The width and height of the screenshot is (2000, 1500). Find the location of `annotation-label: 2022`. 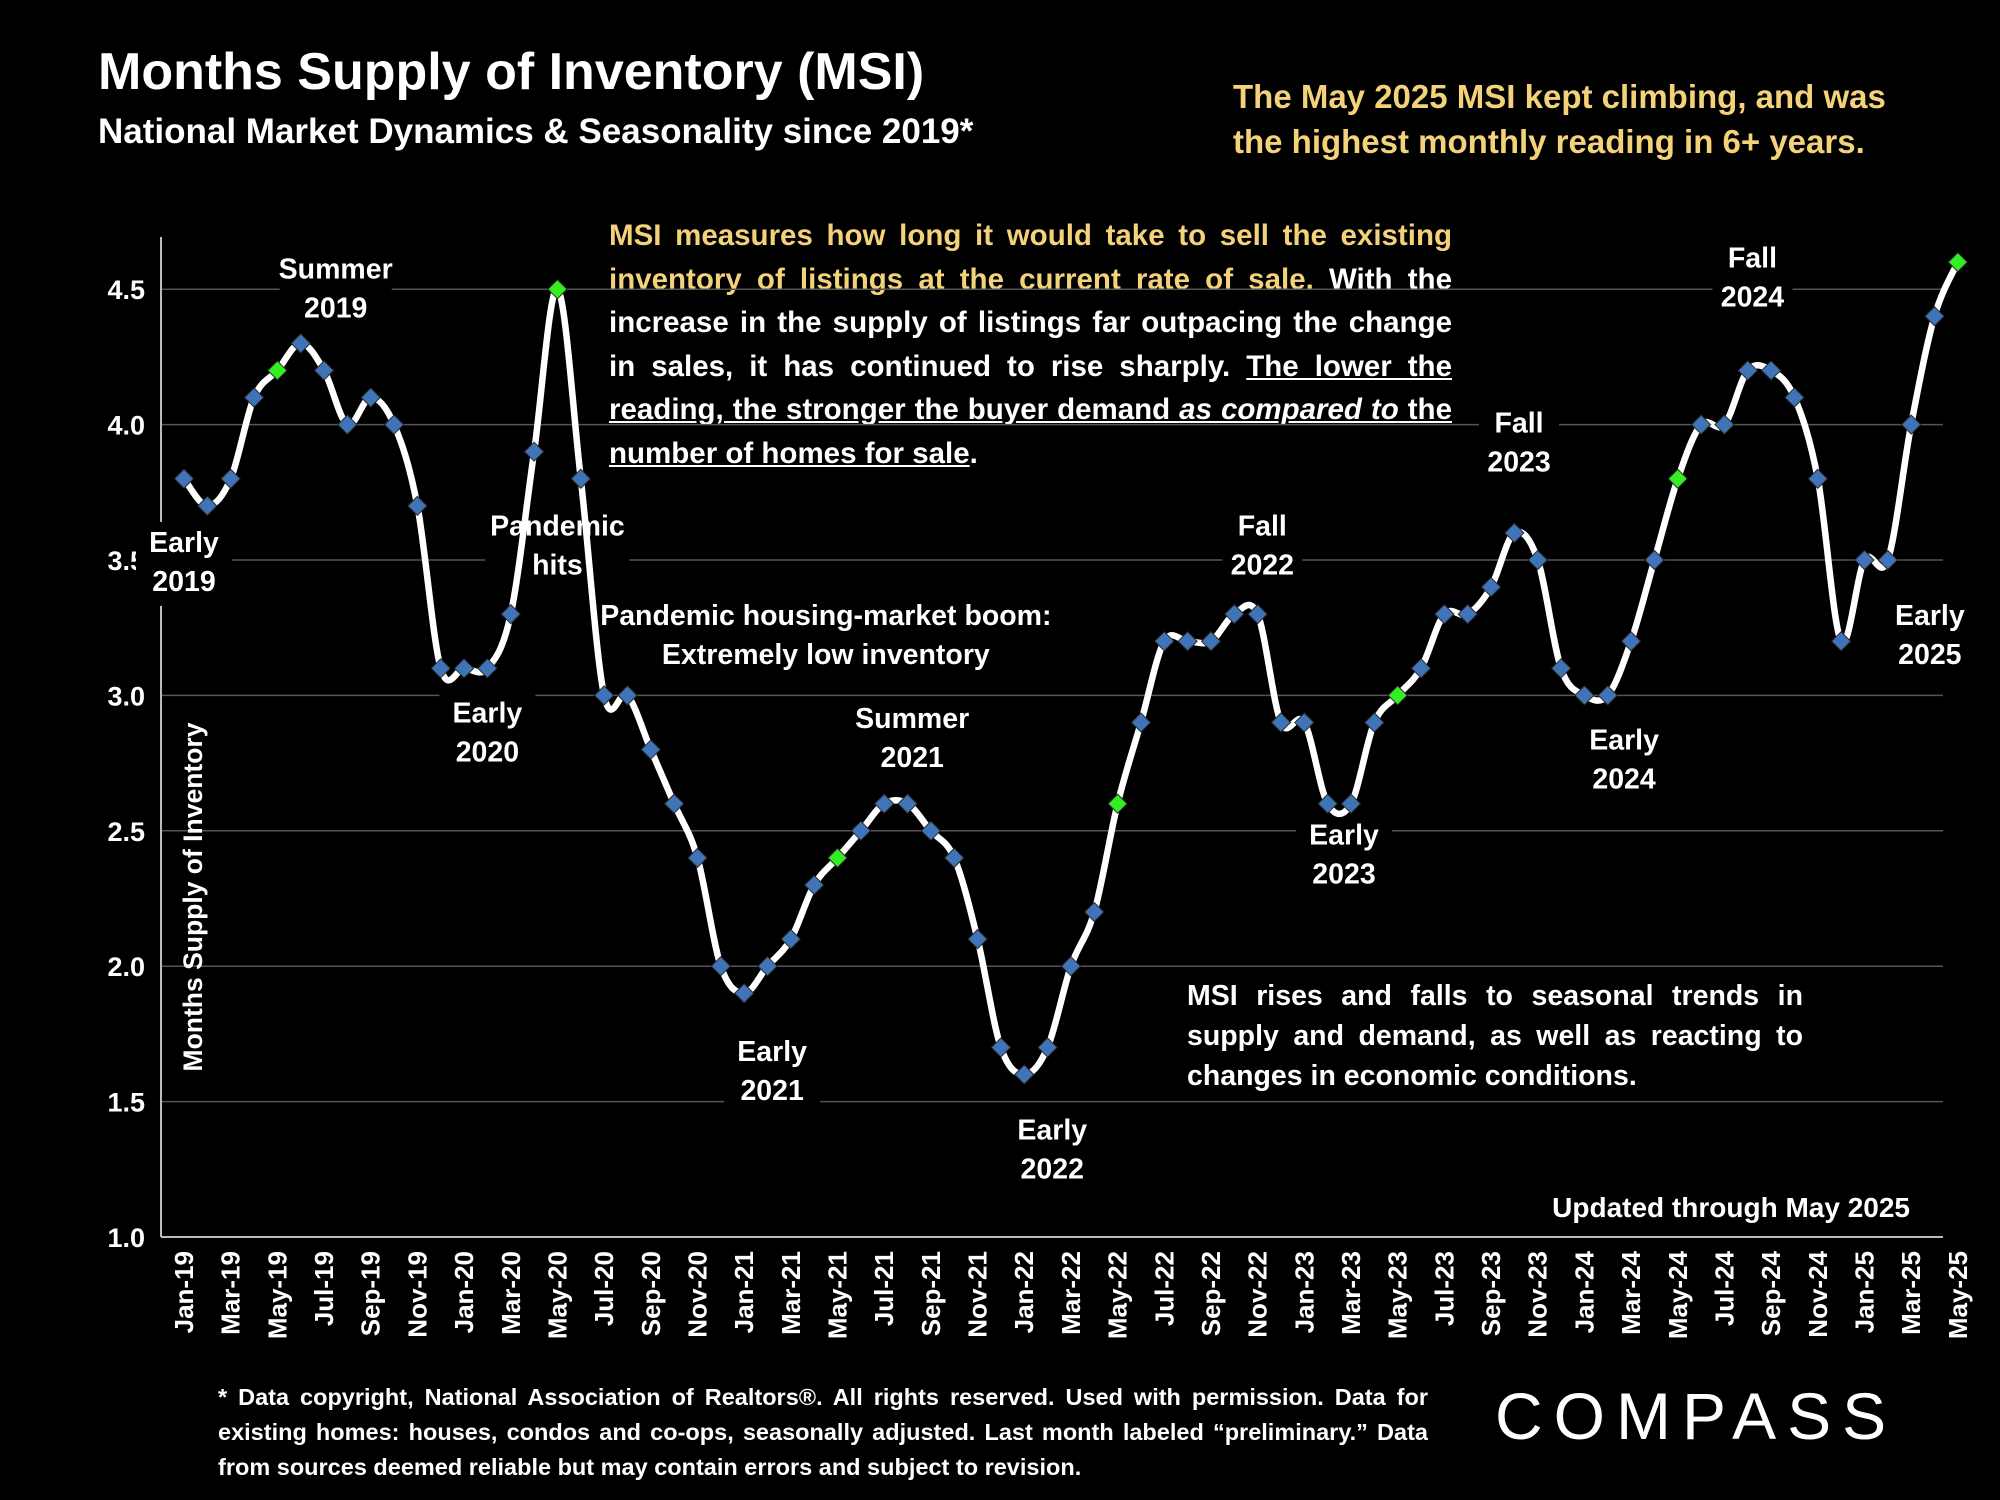

annotation-label: 2022 is located at coordinates (1262, 566).